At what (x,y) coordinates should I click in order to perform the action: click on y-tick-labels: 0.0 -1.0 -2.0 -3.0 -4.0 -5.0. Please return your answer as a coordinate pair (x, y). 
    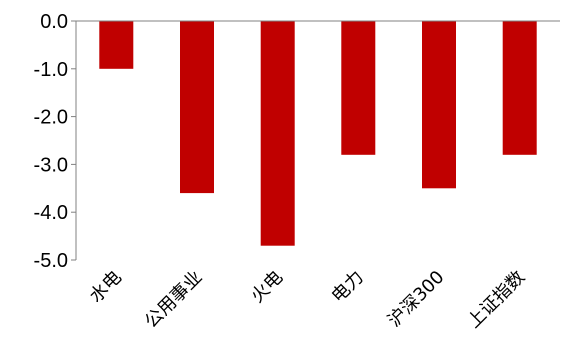
    Looking at the image, I should click on (51, 141).